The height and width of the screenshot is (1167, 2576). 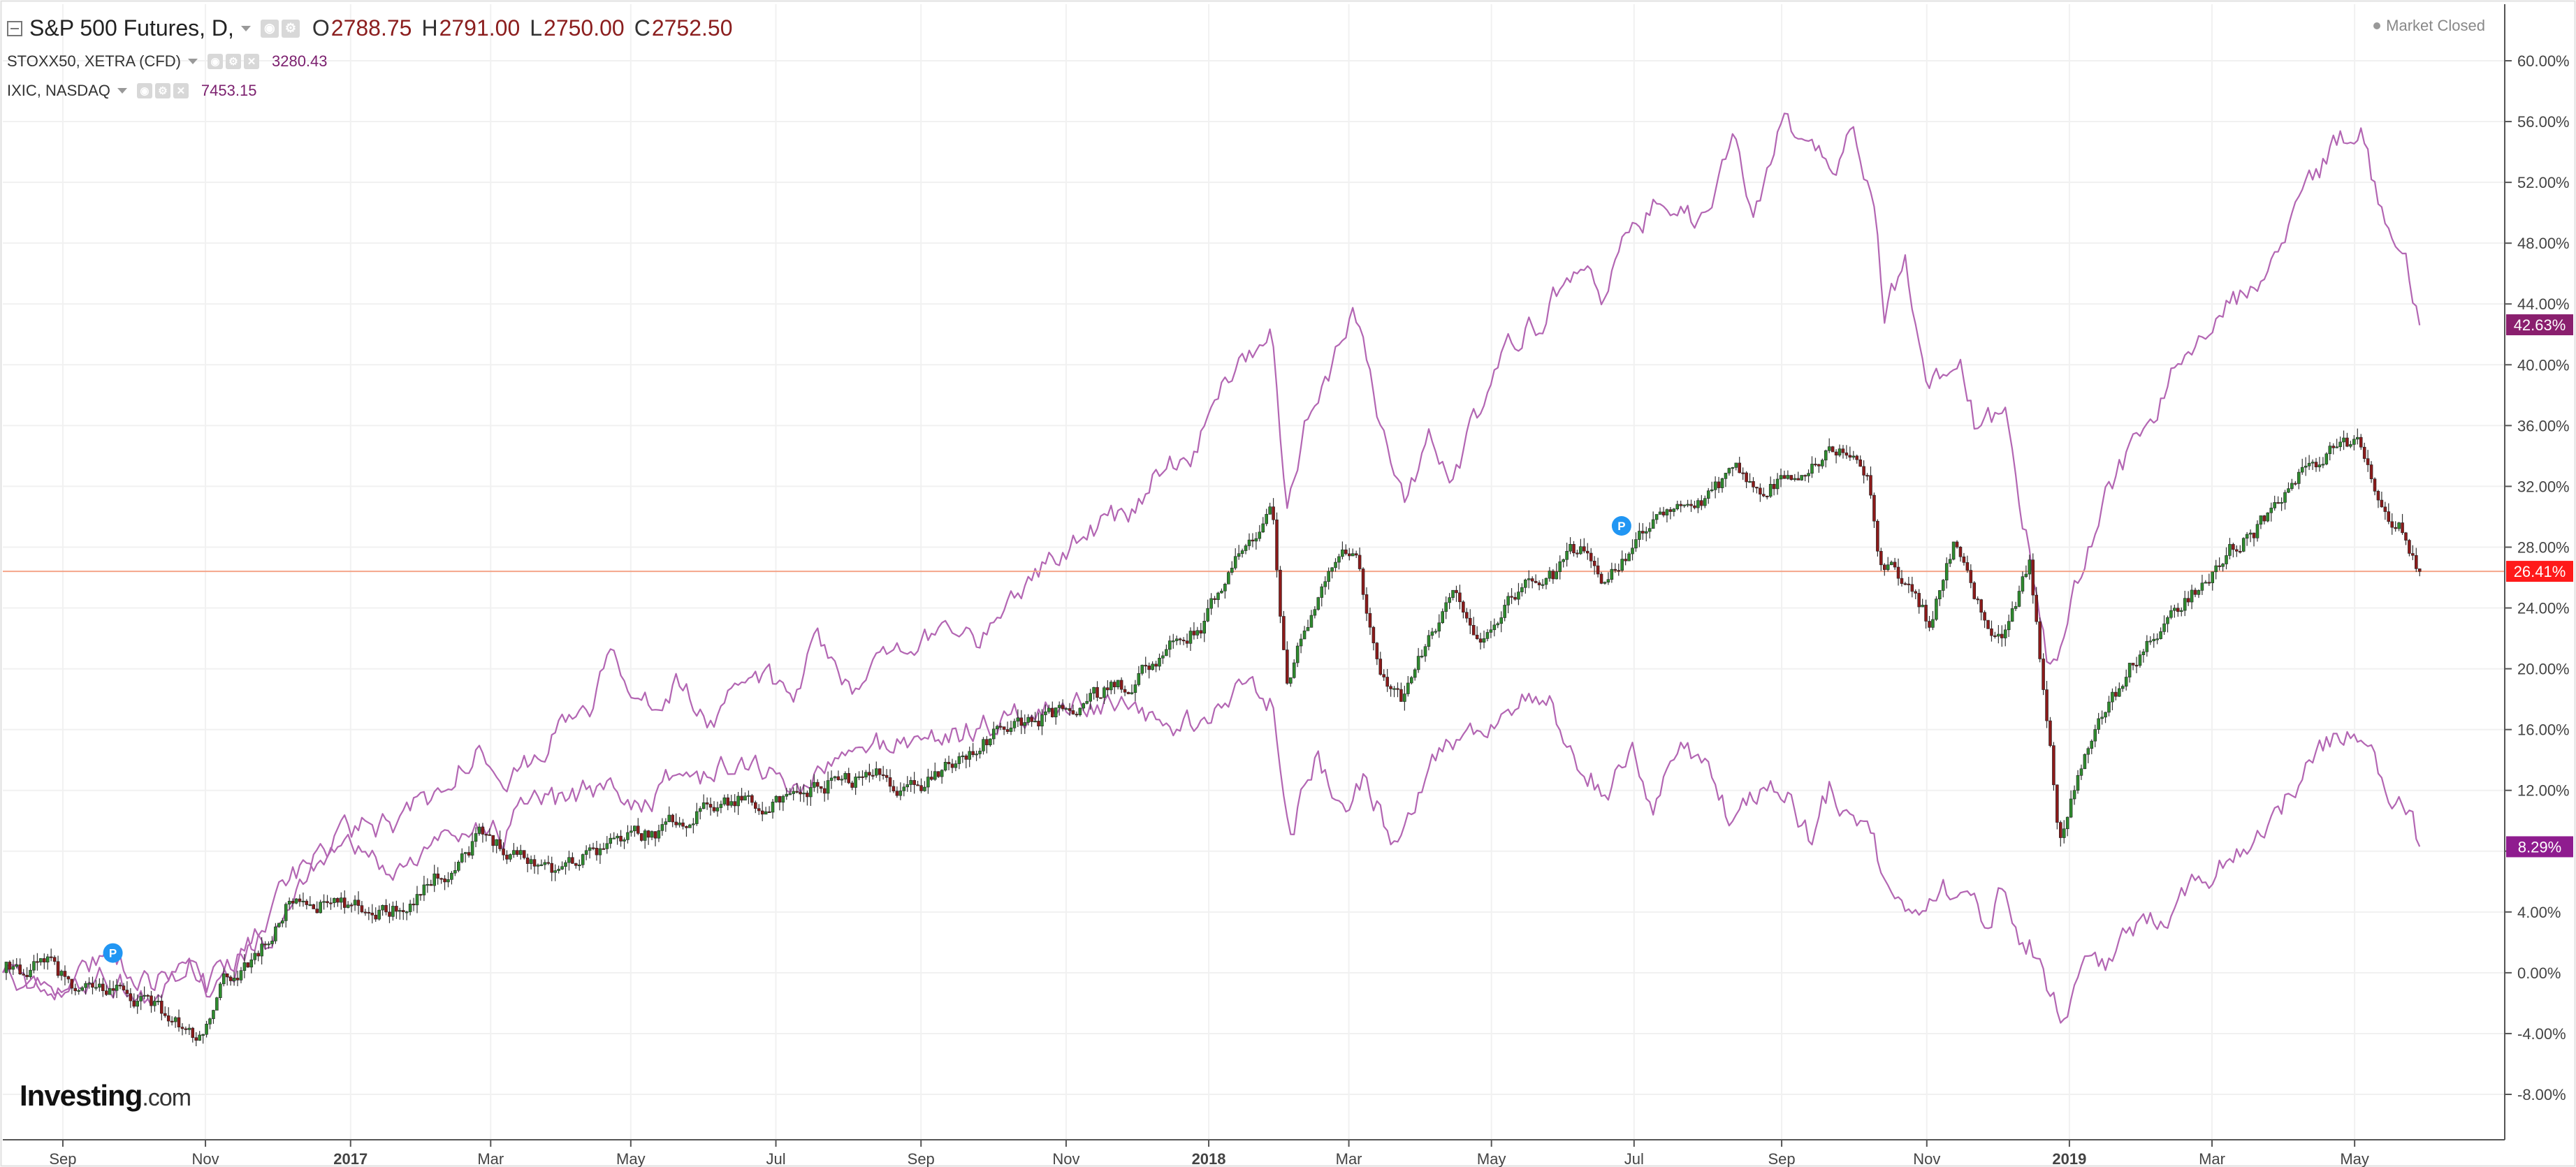 I want to click on y-tick-label: 24.00%, so click(x=2543, y=608).